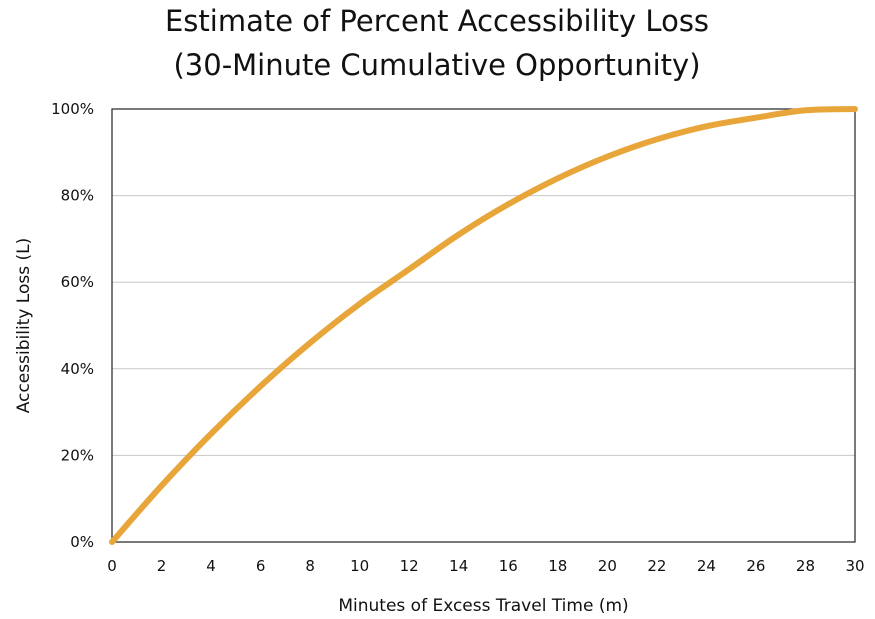 The height and width of the screenshot is (619, 875). I want to click on chart-title-line-2: (30-Minute Cumulative Opportunity), so click(436, 65).